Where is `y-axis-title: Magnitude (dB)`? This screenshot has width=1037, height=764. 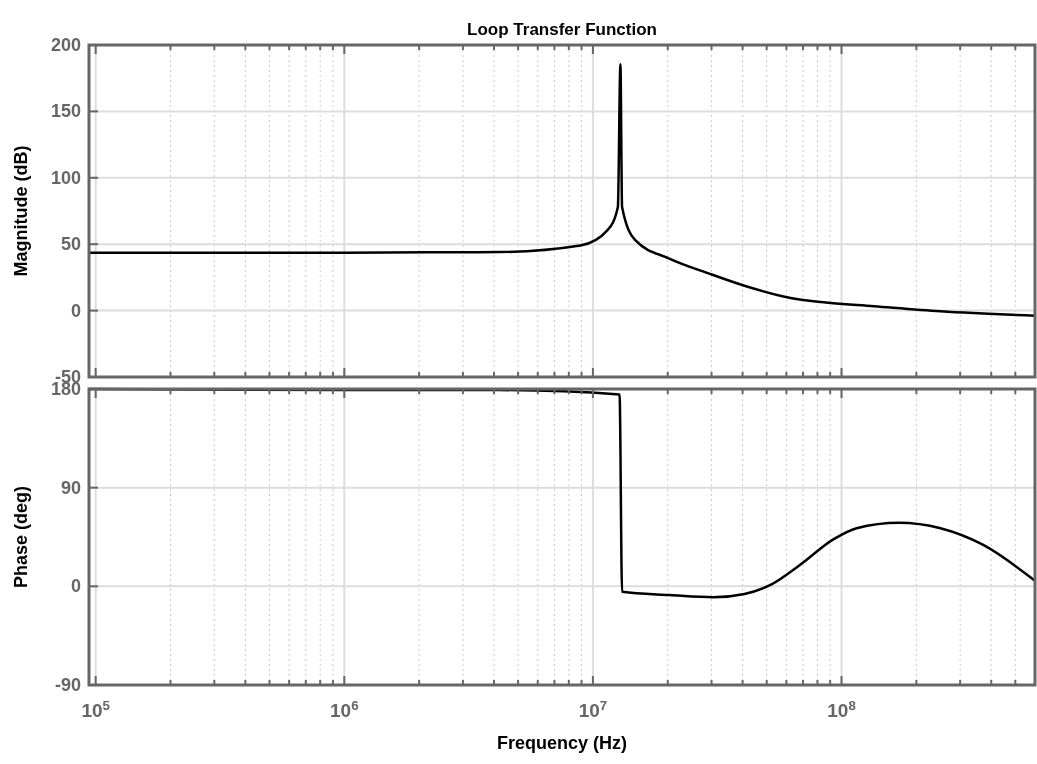 y-axis-title: Magnitude (dB) is located at coordinates (21, 211).